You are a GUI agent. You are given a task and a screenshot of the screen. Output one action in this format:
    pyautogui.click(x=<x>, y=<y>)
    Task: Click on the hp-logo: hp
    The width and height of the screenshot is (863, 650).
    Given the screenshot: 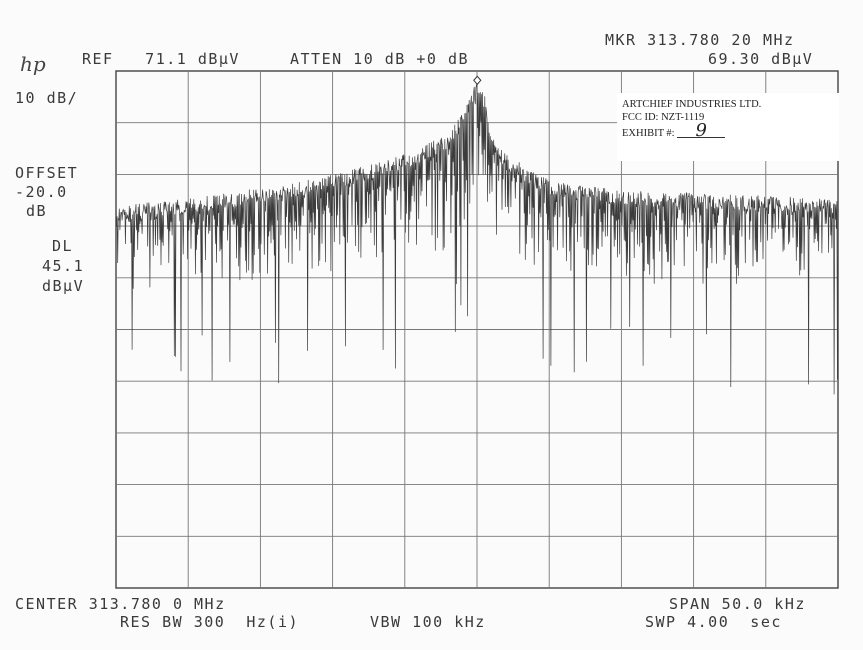 What is the action you would take?
    pyautogui.click(x=33, y=64)
    